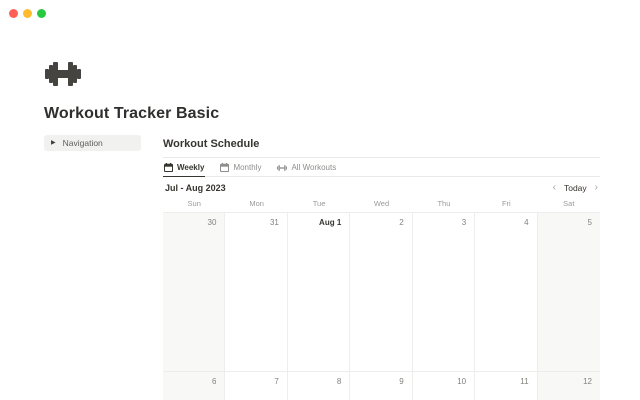  Describe the element at coordinates (319, 292) in the screenshot. I see `calendar-day-cell: Aug 1` at that location.